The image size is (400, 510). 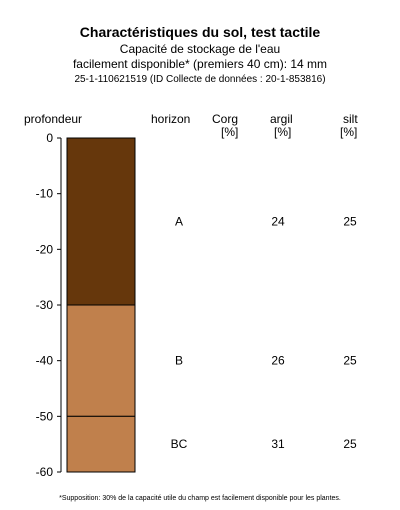 What do you see at coordinates (179, 361) in the screenshot?
I see `horizon-label-b: B` at bounding box center [179, 361].